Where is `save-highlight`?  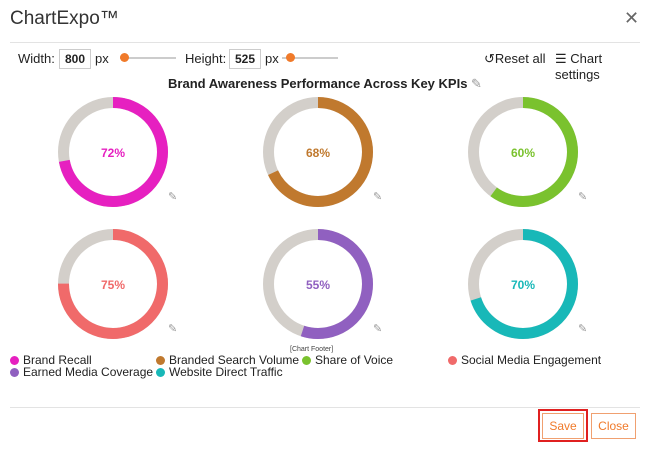
save-highlight is located at coordinates (563, 425).